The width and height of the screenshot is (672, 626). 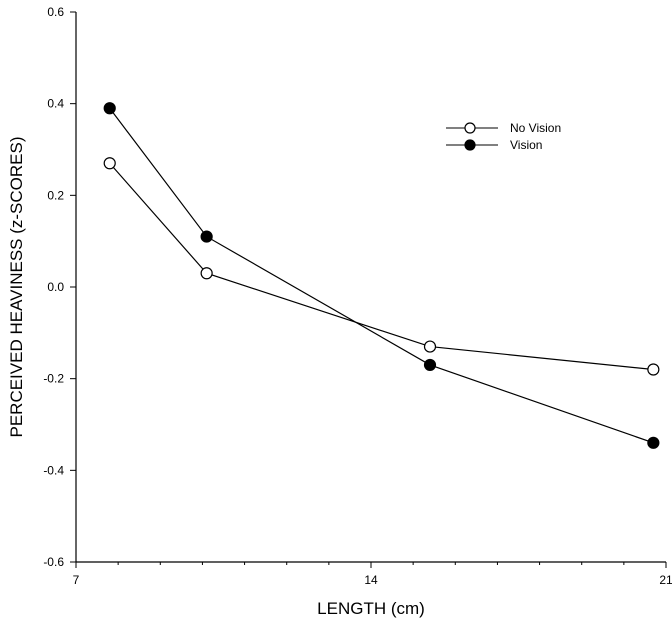 I want to click on y-tick-label: 0.2, so click(x=55, y=195).